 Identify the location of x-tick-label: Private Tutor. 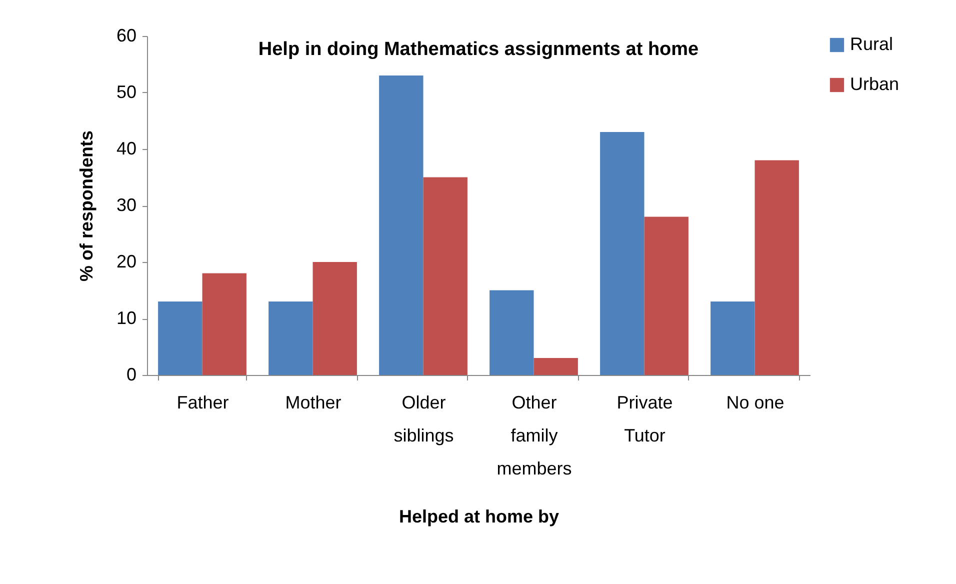
(644, 419).